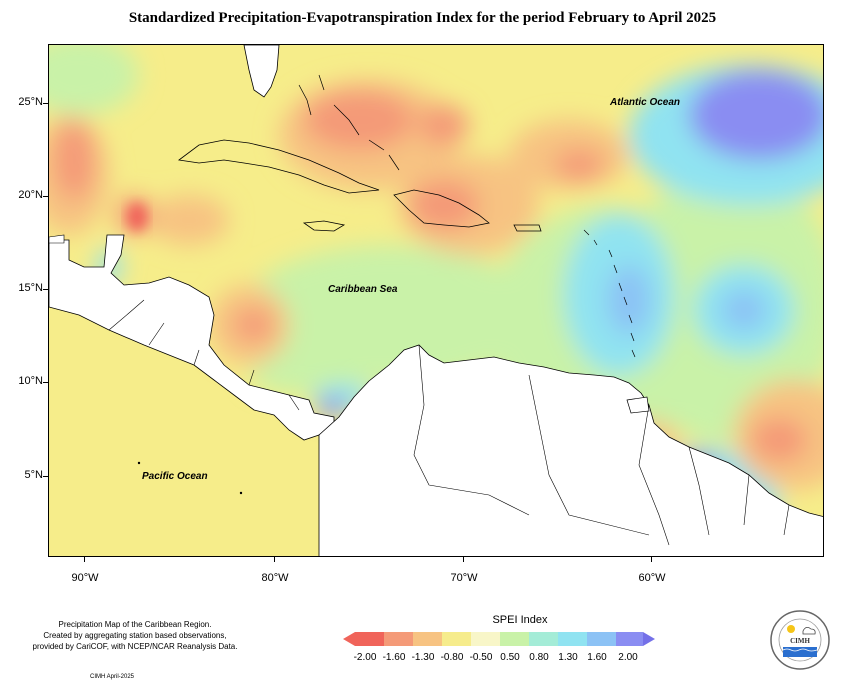 The height and width of the screenshot is (684, 845). I want to click on legend-label: 1.30, so click(568, 657).